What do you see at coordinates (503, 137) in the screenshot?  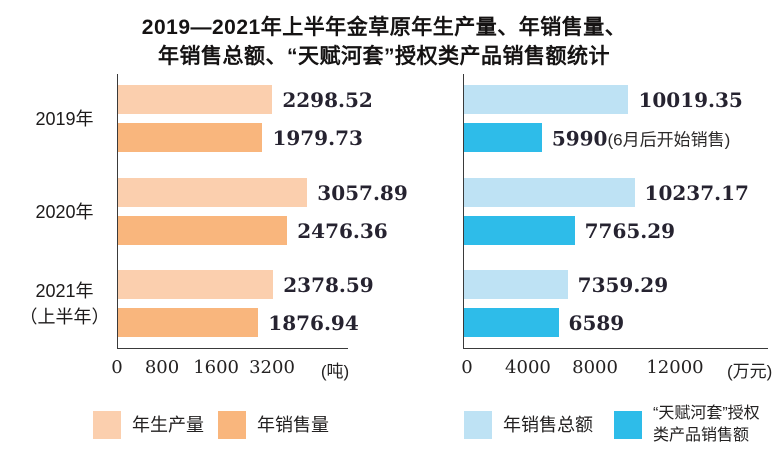 I see `bar-“天赋河套”授权类产品销售额-2019年` at bounding box center [503, 137].